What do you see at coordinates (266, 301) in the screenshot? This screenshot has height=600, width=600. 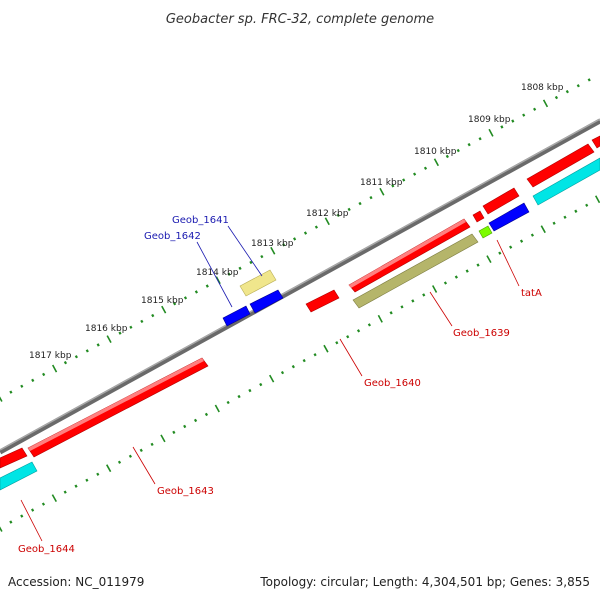 I see `gene-geob-1641-blue` at bounding box center [266, 301].